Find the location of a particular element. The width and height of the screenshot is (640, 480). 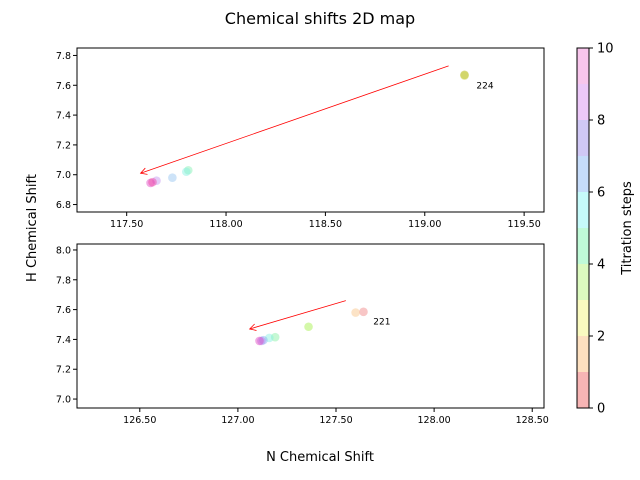

y-tick-label: 8.0 is located at coordinates (63, 250).